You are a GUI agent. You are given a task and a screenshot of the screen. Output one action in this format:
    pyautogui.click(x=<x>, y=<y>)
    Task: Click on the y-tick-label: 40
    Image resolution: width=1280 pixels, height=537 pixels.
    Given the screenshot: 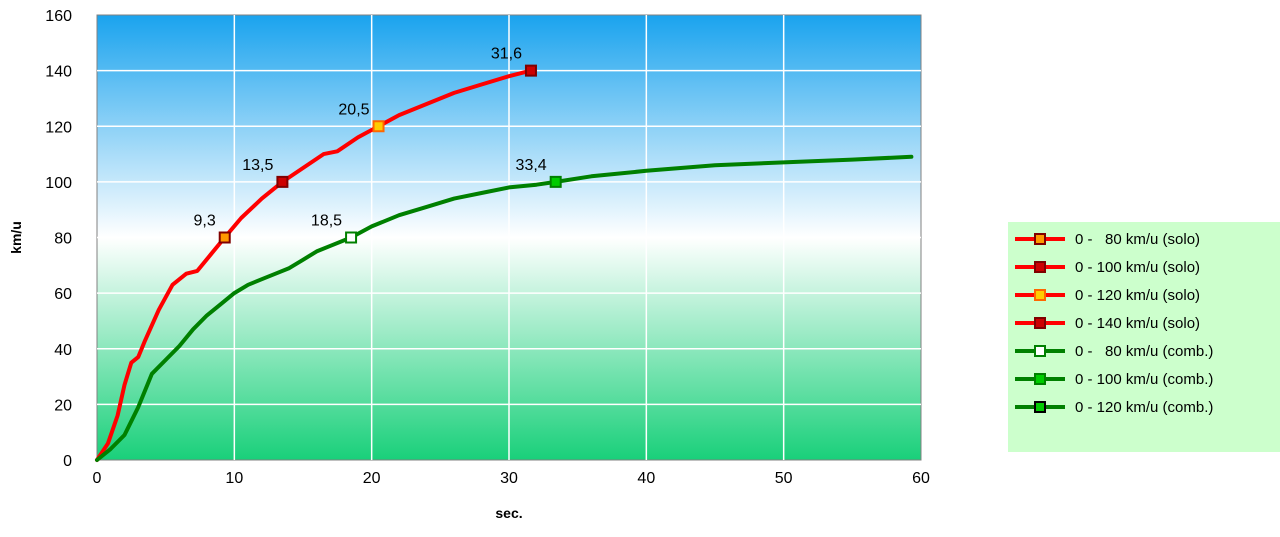 What is the action you would take?
    pyautogui.click(x=63, y=350)
    